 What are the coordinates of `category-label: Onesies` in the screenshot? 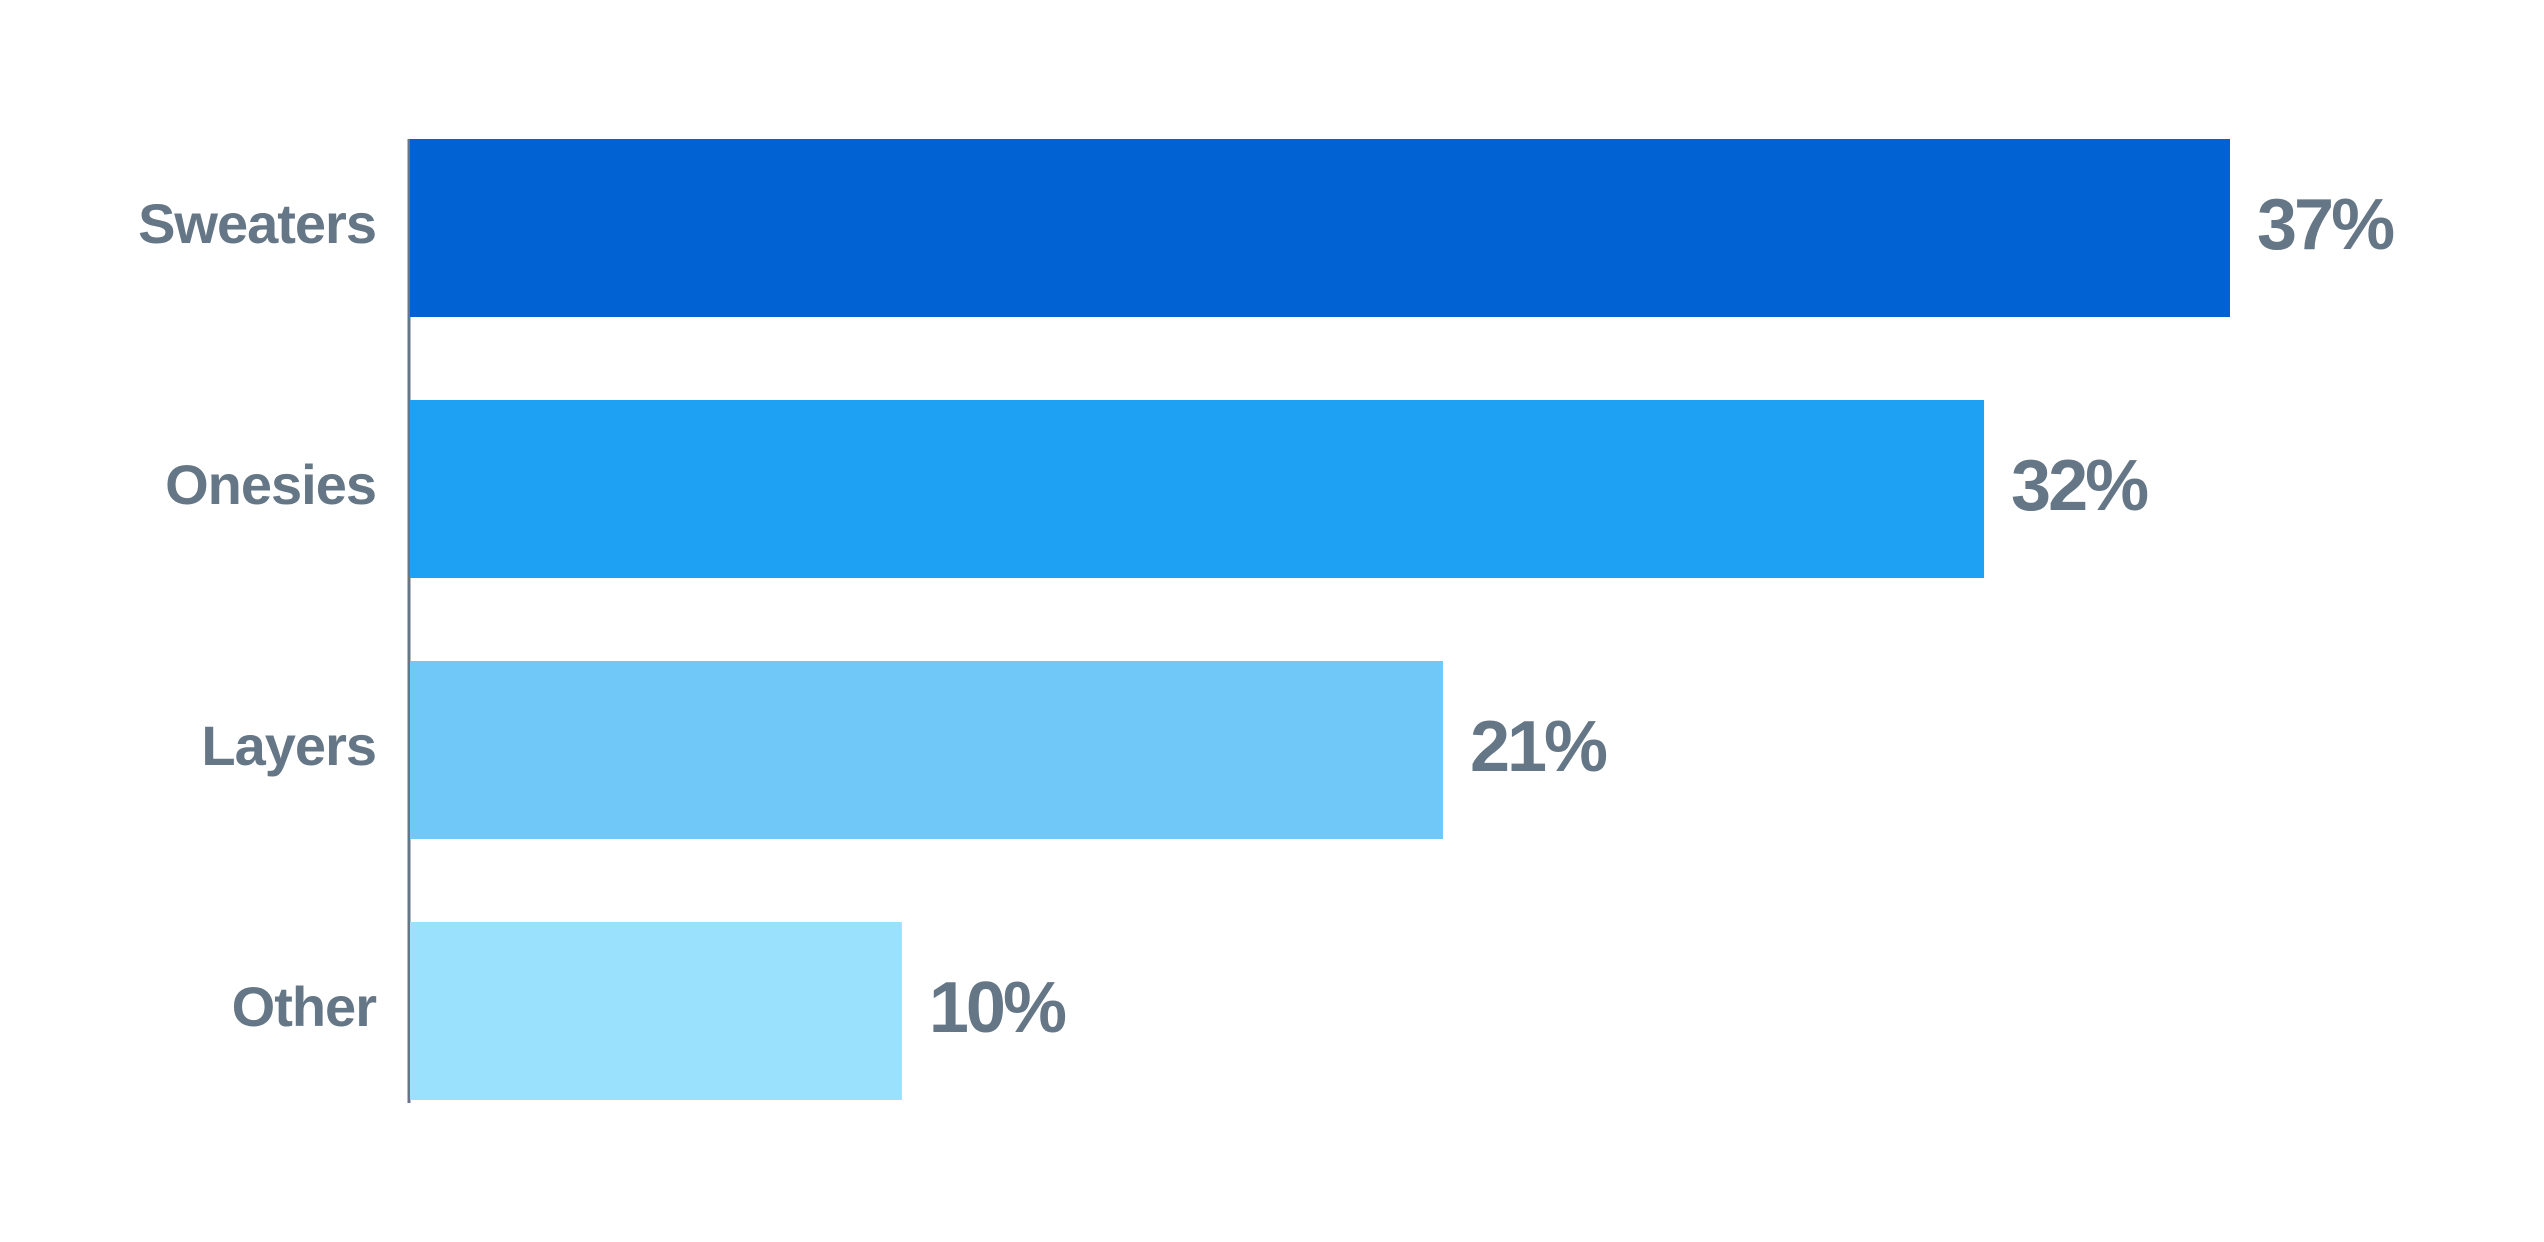 It's located at (270, 484).